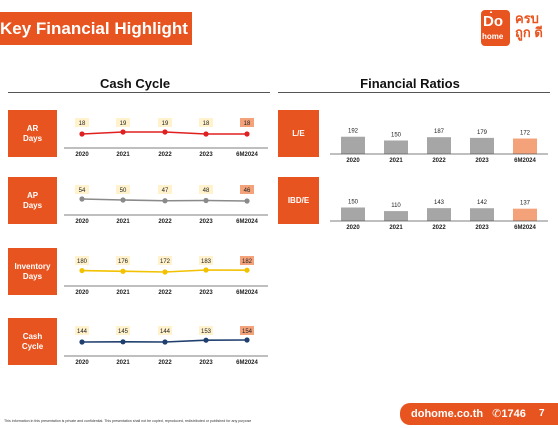 The width and height of the screenshot is (558, 428). I want to click on ibde-tick-label: 2023, so click(482, 228).